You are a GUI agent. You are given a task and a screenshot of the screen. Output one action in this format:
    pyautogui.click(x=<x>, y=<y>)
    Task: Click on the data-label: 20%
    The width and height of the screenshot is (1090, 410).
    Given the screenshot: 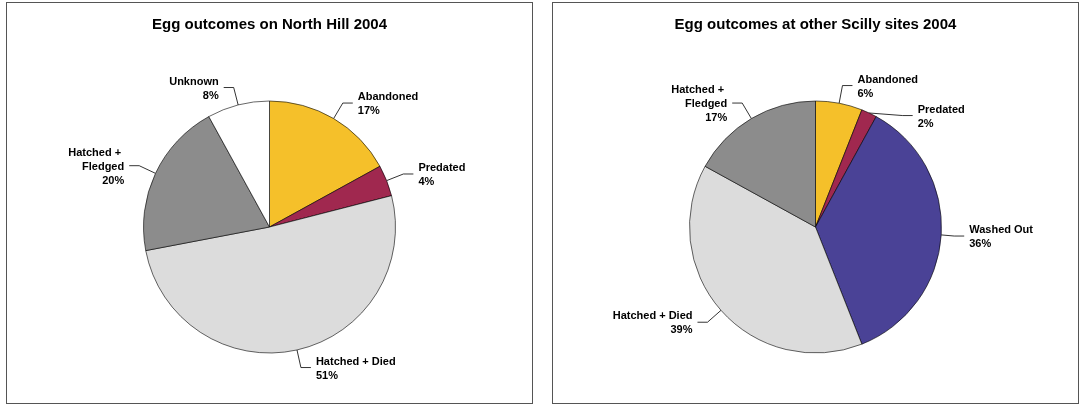 What is the action you would take?
    pyautogui.click(x=113, y=179)
    